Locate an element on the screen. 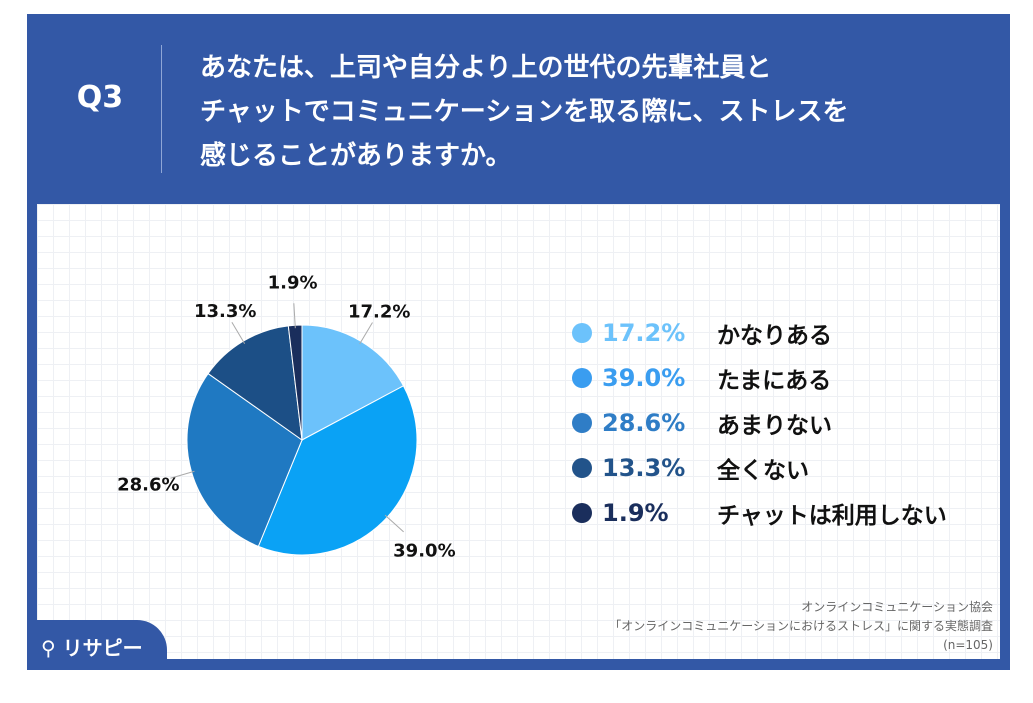 This screenshot has width=1033, height=703. legend-item: 28.6% あまりない is located at coordinates (759, 422).